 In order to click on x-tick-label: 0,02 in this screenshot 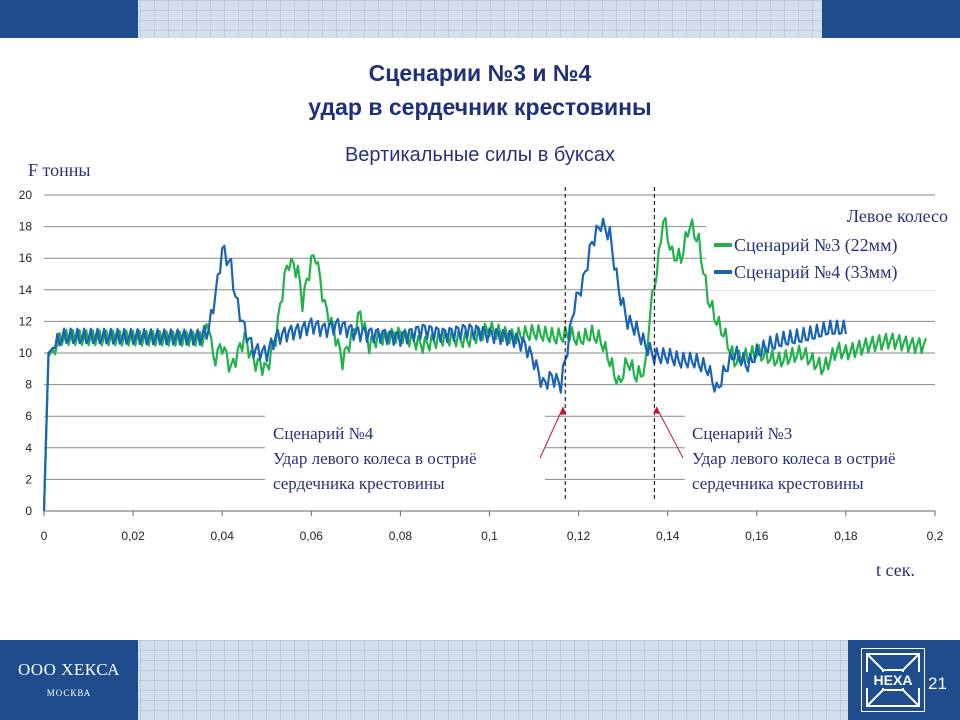, I will do `click(133, 536)`.